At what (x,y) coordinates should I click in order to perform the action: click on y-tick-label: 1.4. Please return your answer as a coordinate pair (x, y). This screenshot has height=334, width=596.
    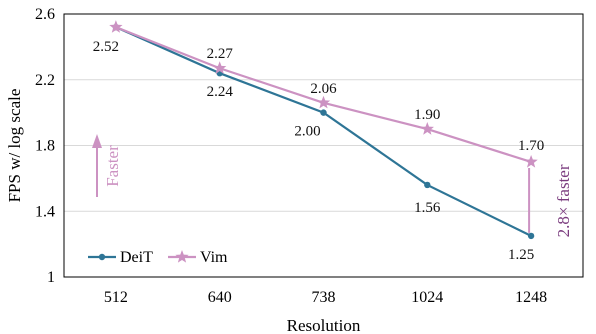
    Looking at the image, I should click on (45, 211).